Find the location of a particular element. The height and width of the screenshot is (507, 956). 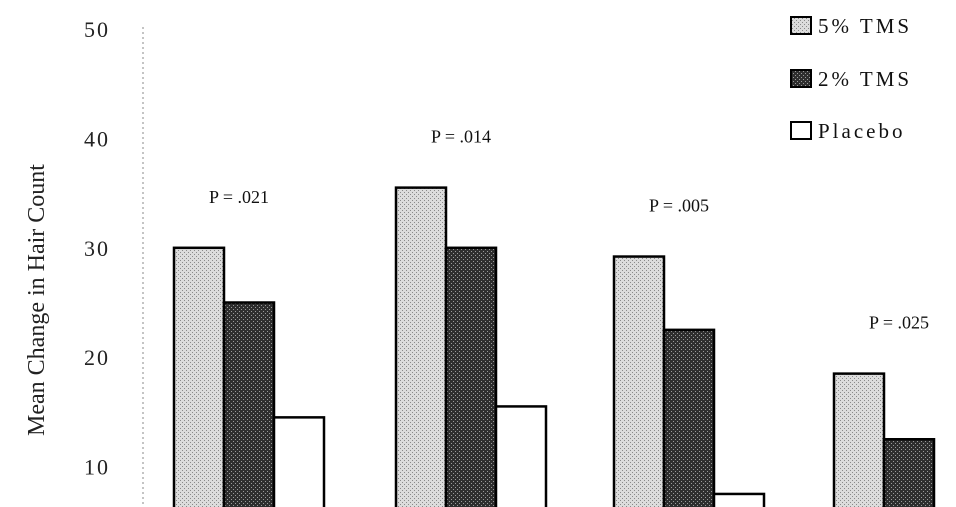

legend-swatch-2-tms is located at coordinates (801, 78).